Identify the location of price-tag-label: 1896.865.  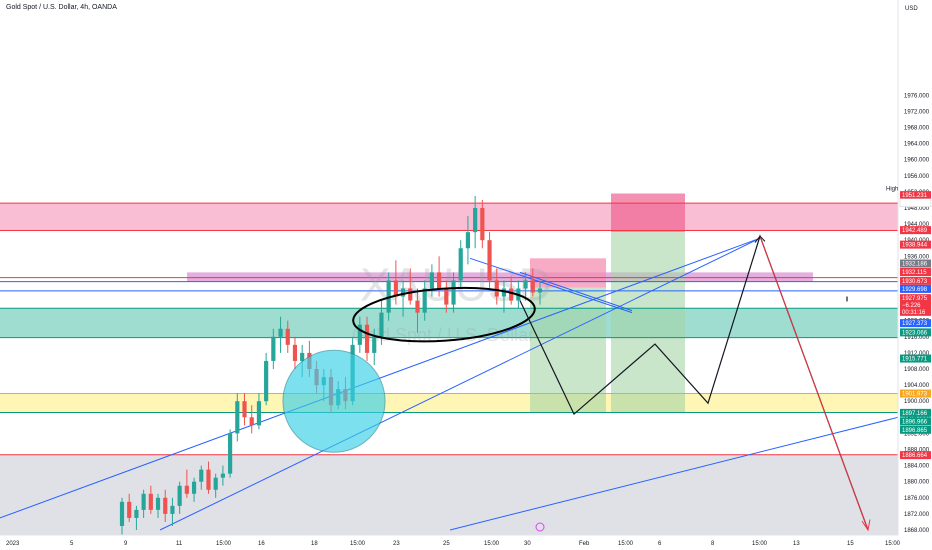
(915, 431).